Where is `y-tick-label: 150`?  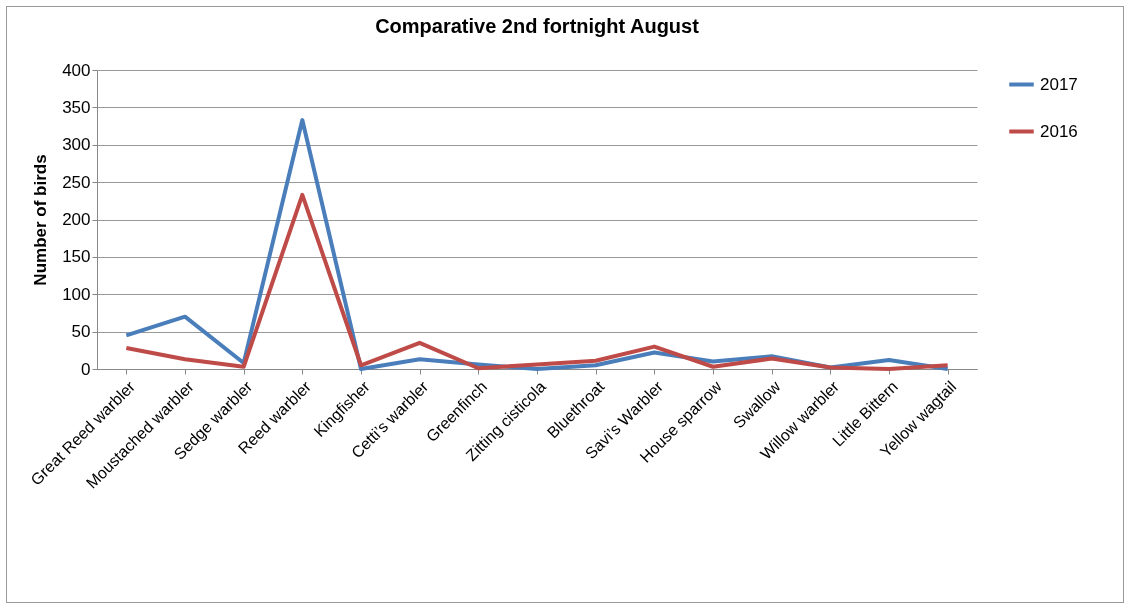 y-tick-label: 150 is located at coordinates (76, 257).